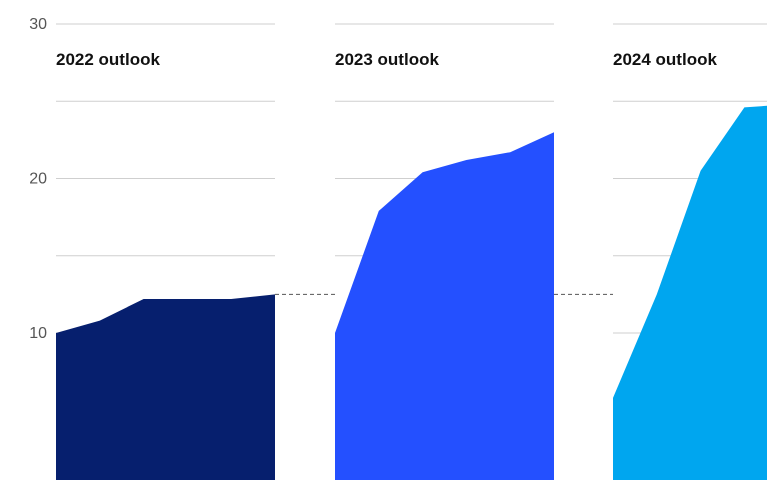  Describe the element at coordinates (38, 24) in the screenshot. I see `y-tick-label-30: 30` at that location.